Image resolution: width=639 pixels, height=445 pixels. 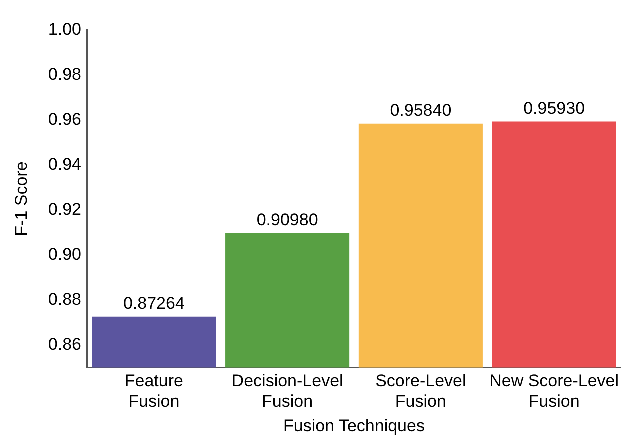 I want to click on y-tick-label: 0.86, so click(x=65, y=344).